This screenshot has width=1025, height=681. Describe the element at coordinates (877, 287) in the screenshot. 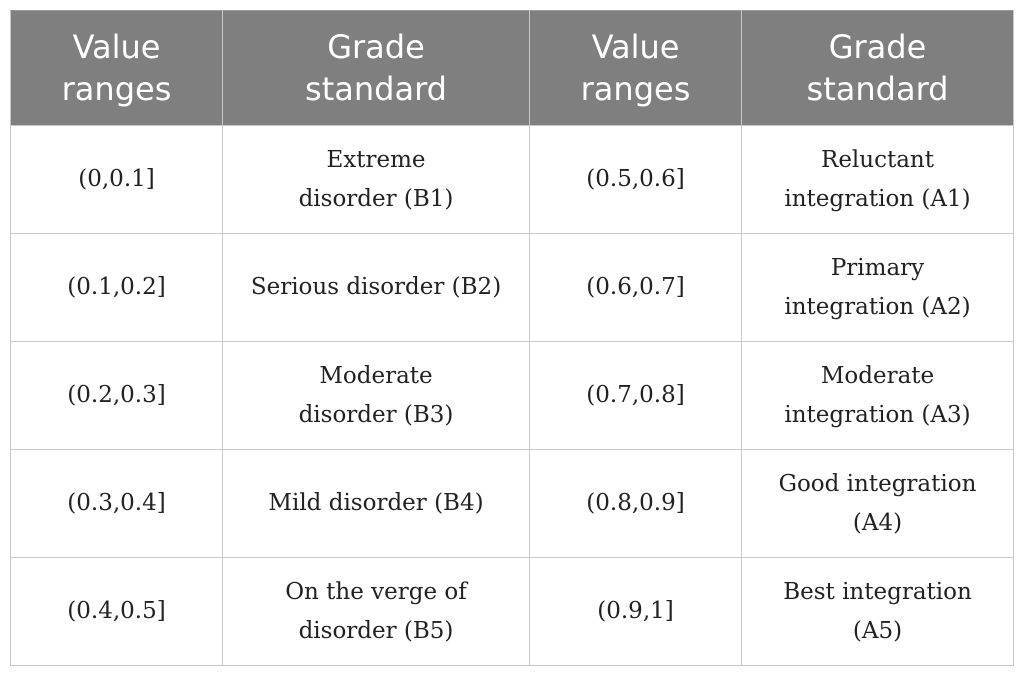

I see `grade-cell: Primary integration (A2)` at that location.